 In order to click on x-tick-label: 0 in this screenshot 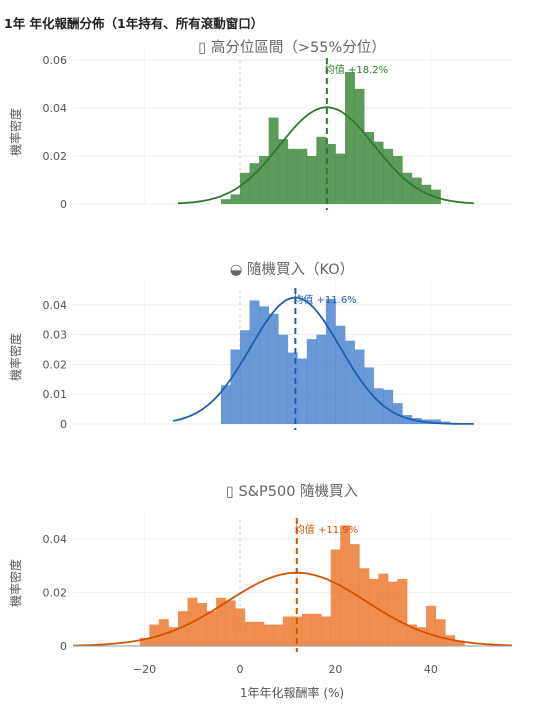, I will do `click(240, 669)`.